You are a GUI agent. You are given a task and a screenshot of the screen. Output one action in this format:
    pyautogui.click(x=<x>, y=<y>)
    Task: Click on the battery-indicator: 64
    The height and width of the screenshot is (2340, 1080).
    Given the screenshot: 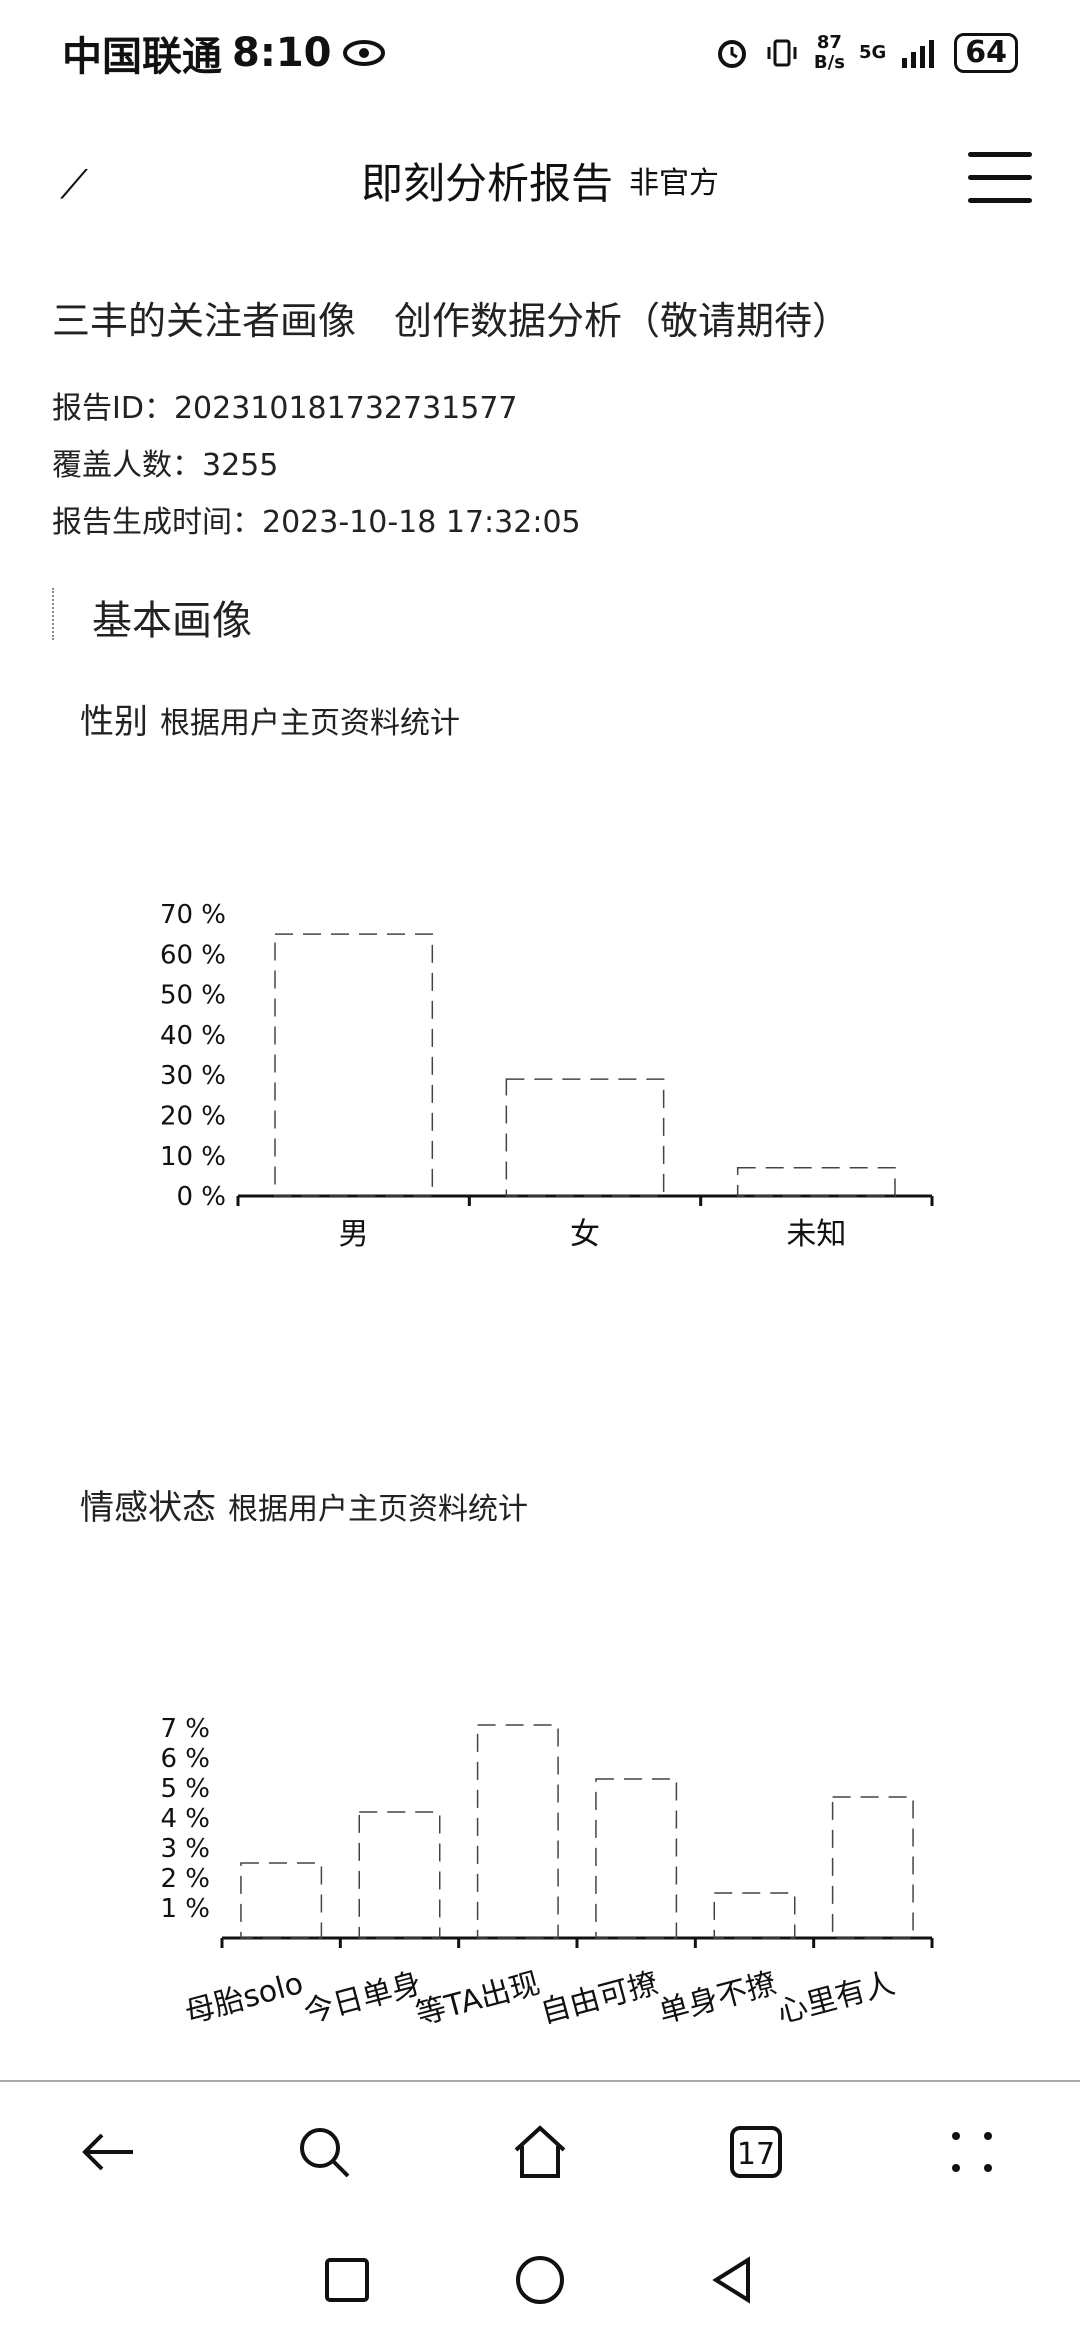 What is the action you would take?
    pyautogui.click(x=986, y=52)
    